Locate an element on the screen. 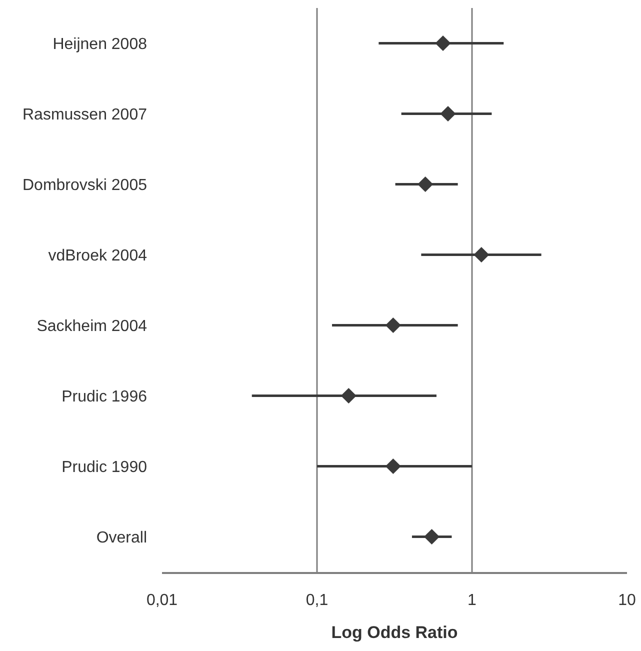  y-tick-label: vdBroek 2004 is located at coordinates (98, 255).